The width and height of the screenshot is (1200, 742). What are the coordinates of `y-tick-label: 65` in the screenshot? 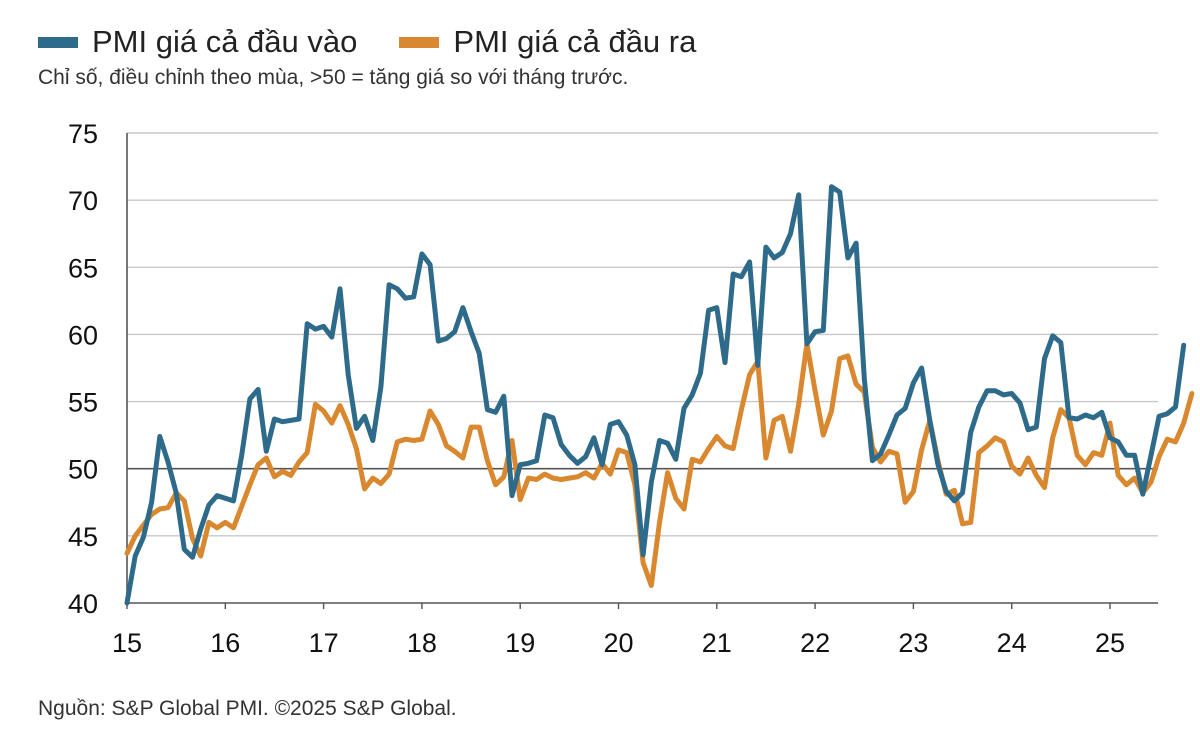 It's located at (83, 268).